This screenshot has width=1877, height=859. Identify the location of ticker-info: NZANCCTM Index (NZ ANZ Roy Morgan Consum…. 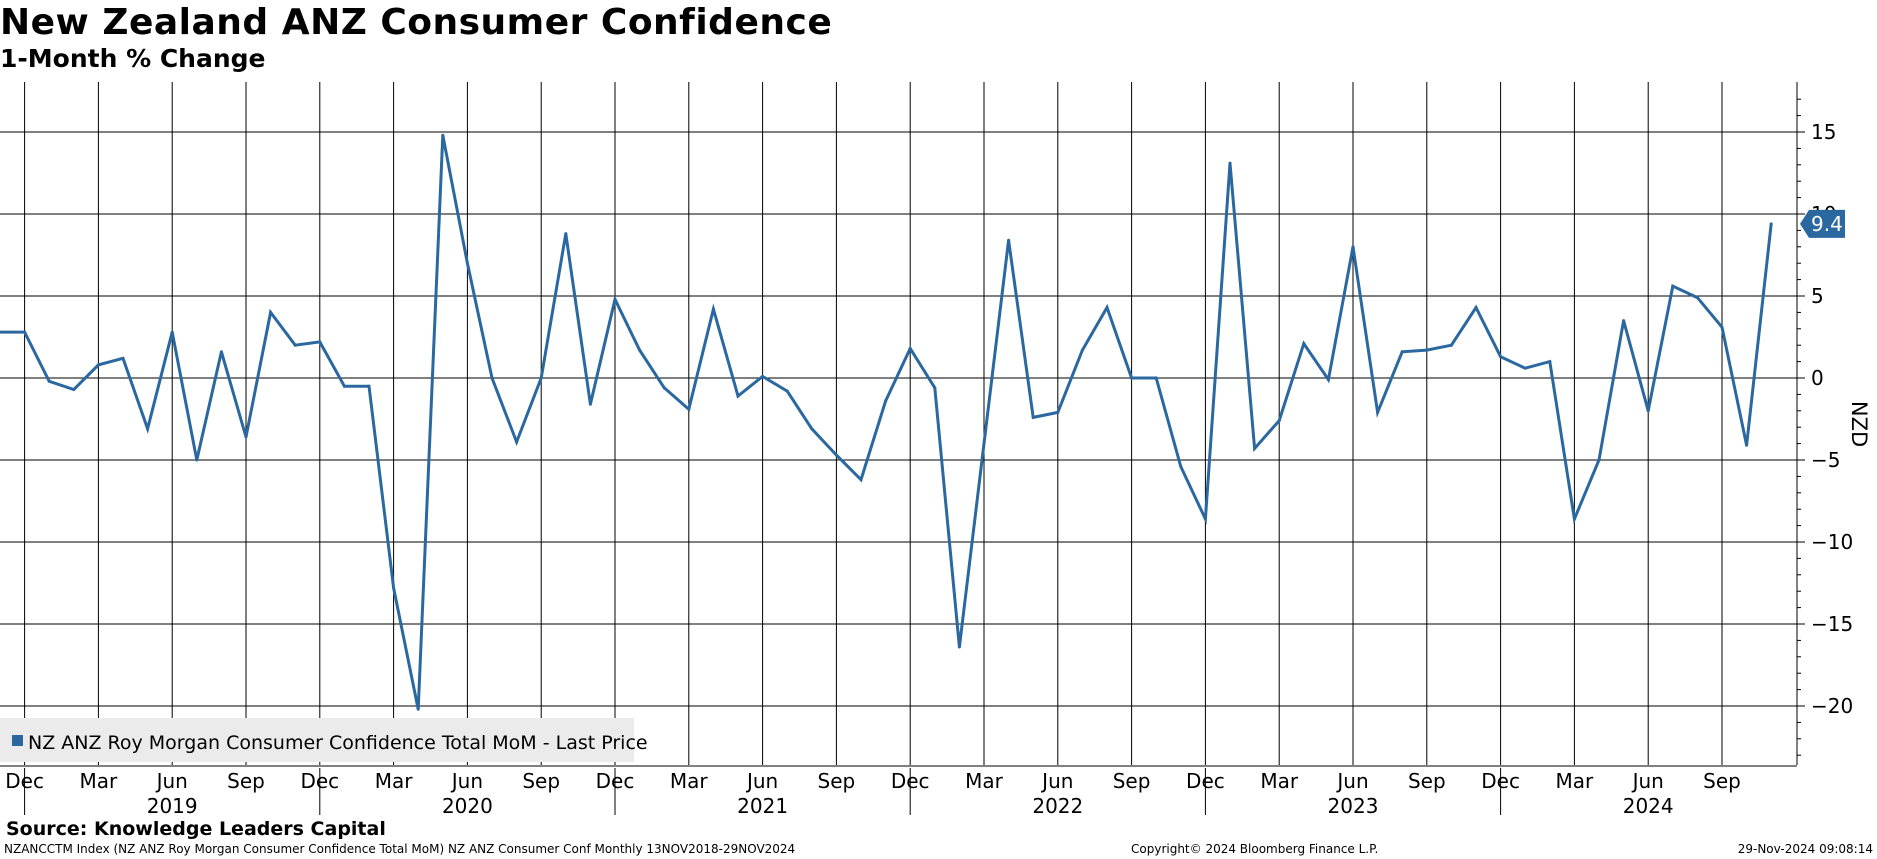
(400, 849).